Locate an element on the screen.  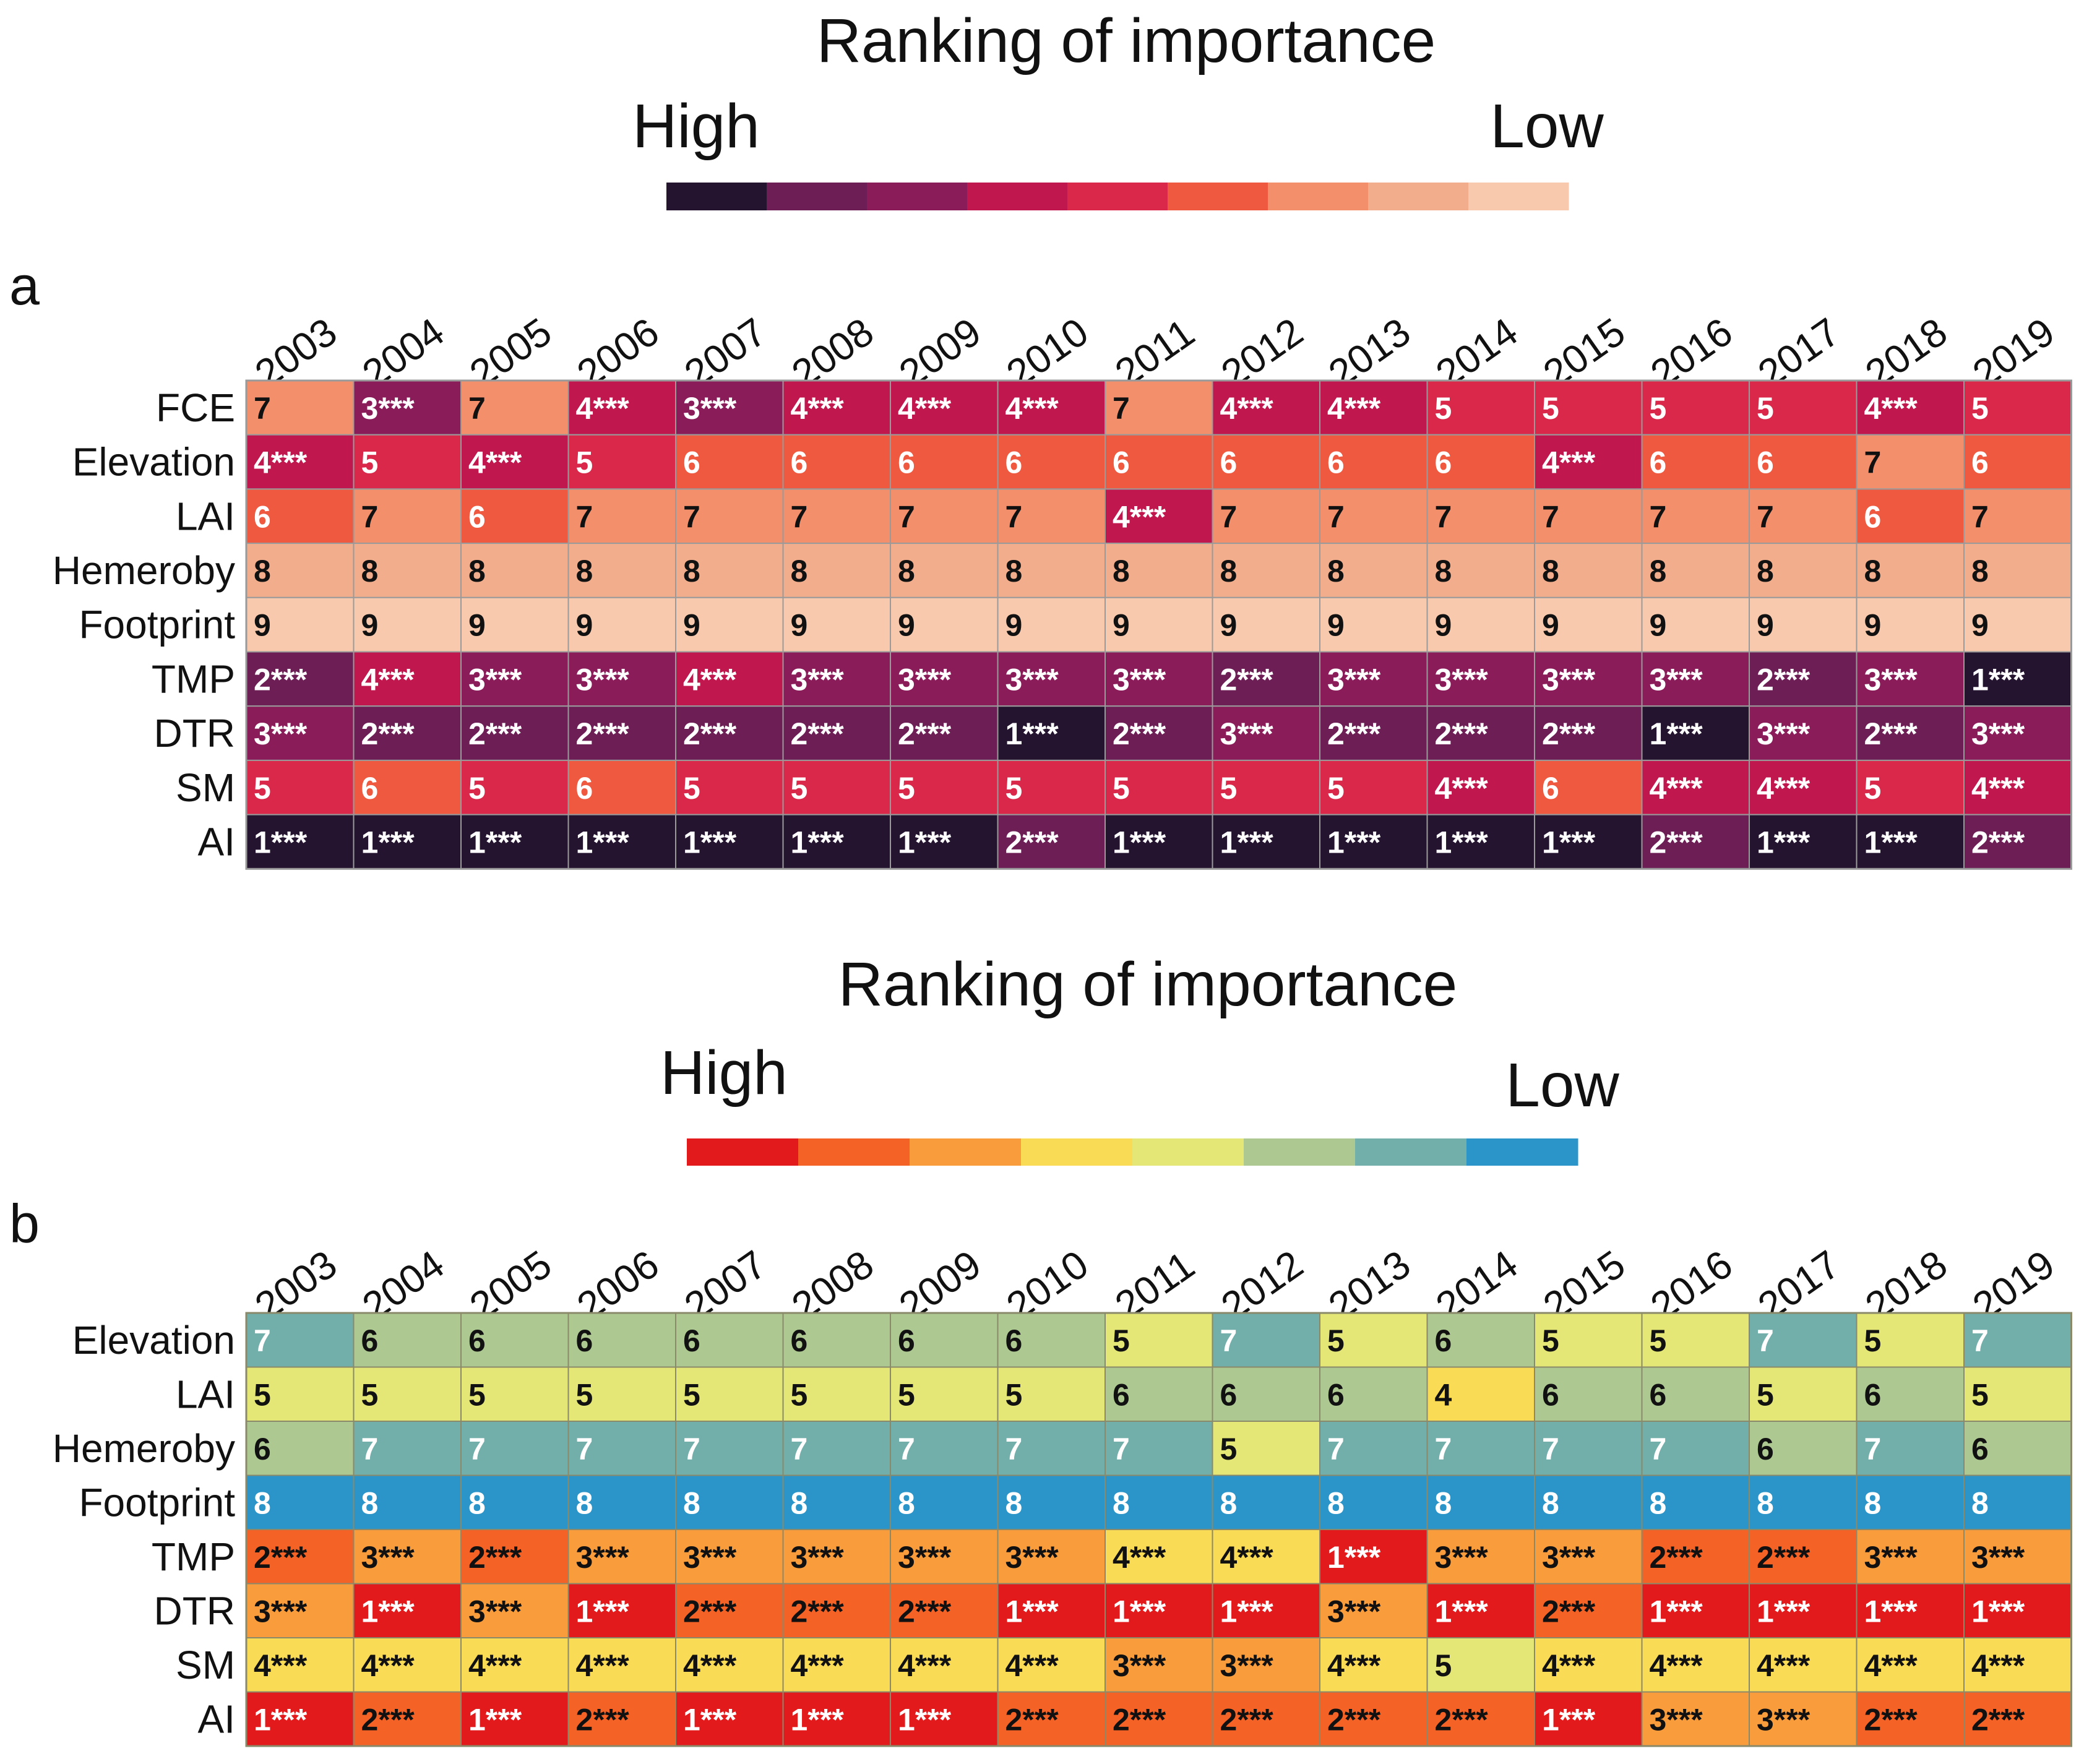
panel-a-legend: Ranking of importance High Low is located at coordinates (1118, 108).